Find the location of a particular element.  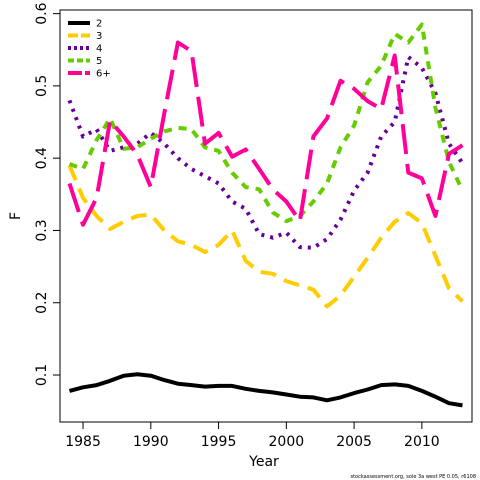

x-tick-label: 2005 is located at coordinates (354, 442).